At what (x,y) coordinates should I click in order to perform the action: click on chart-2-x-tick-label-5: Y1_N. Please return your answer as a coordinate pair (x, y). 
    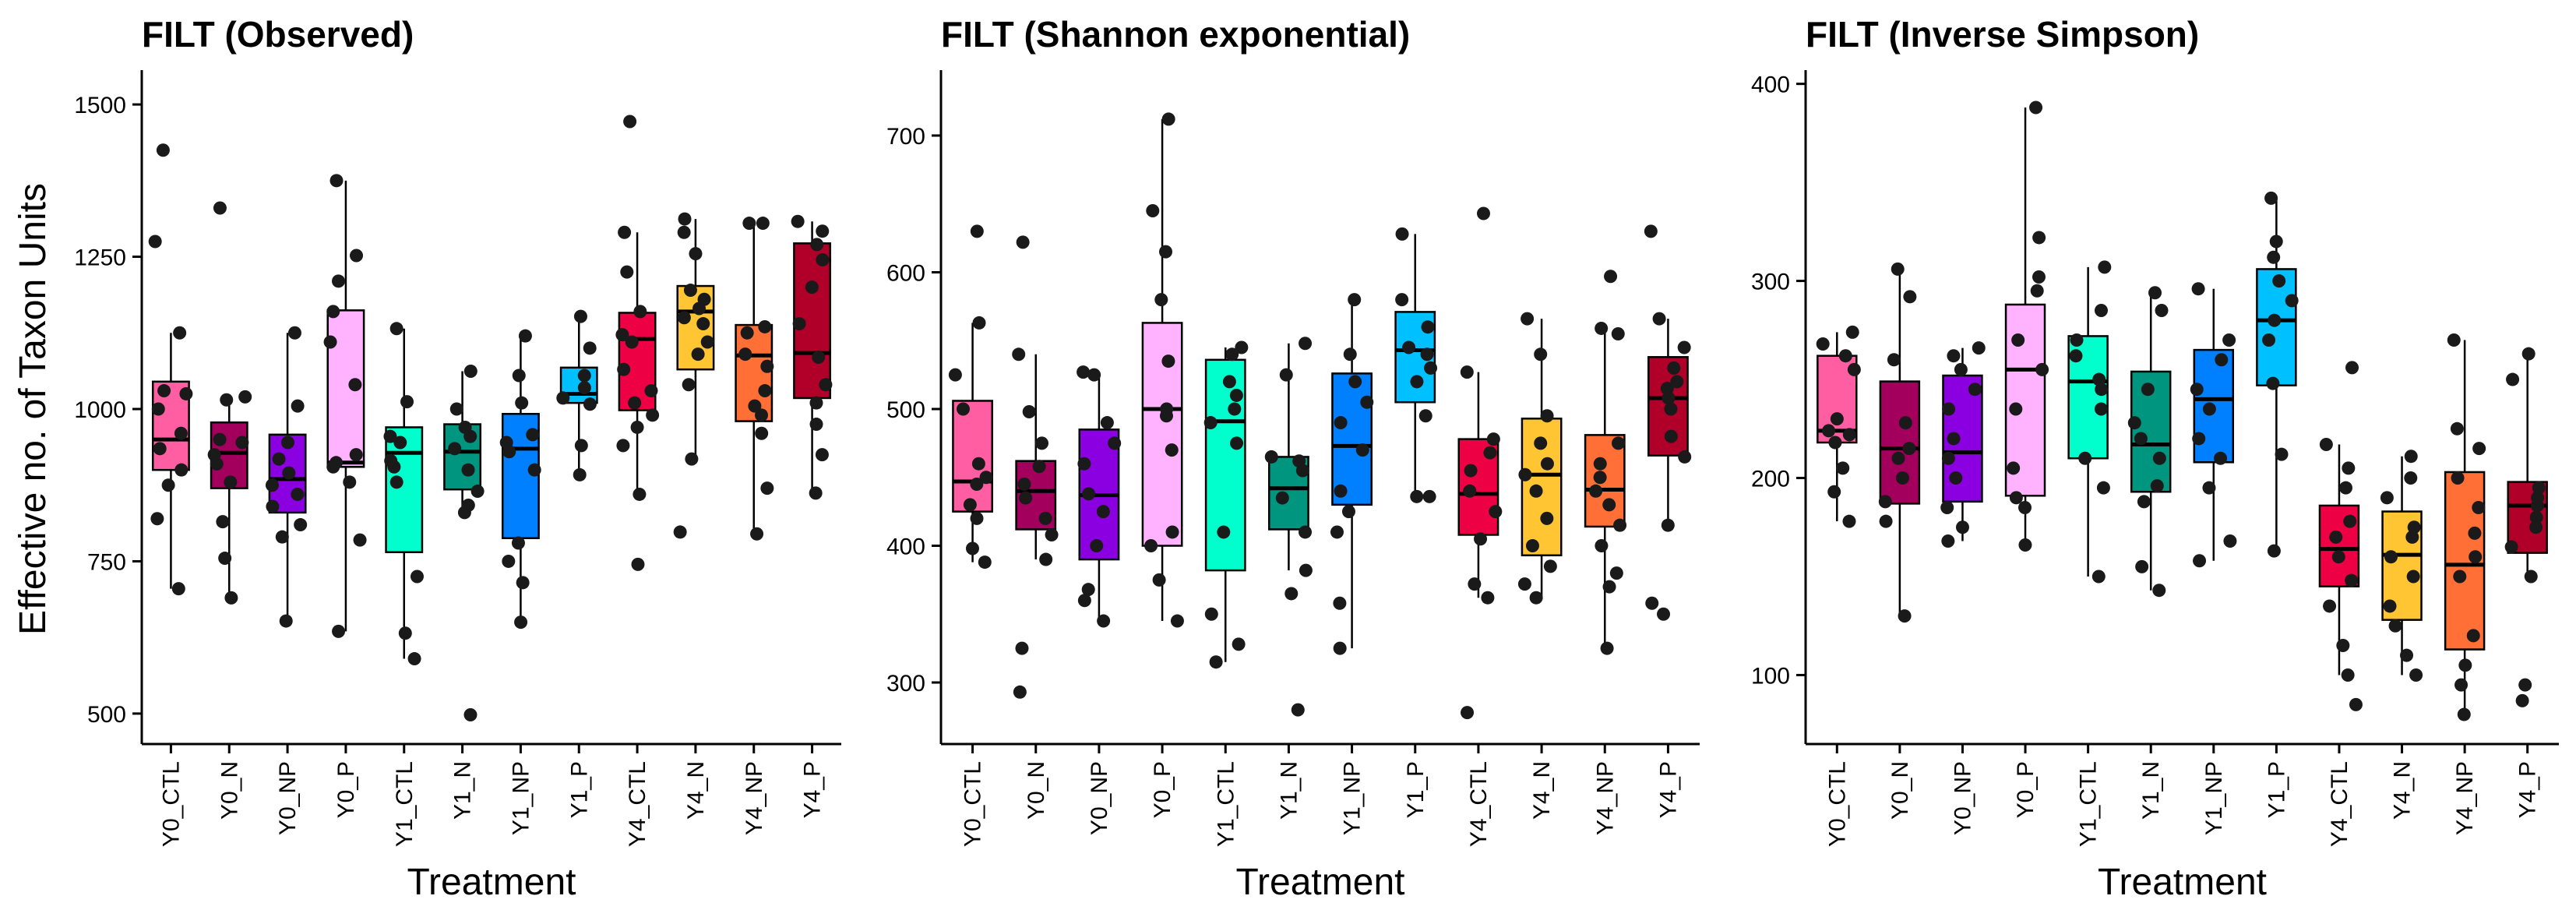
    Looking at the image, I should click on (2151, 790).